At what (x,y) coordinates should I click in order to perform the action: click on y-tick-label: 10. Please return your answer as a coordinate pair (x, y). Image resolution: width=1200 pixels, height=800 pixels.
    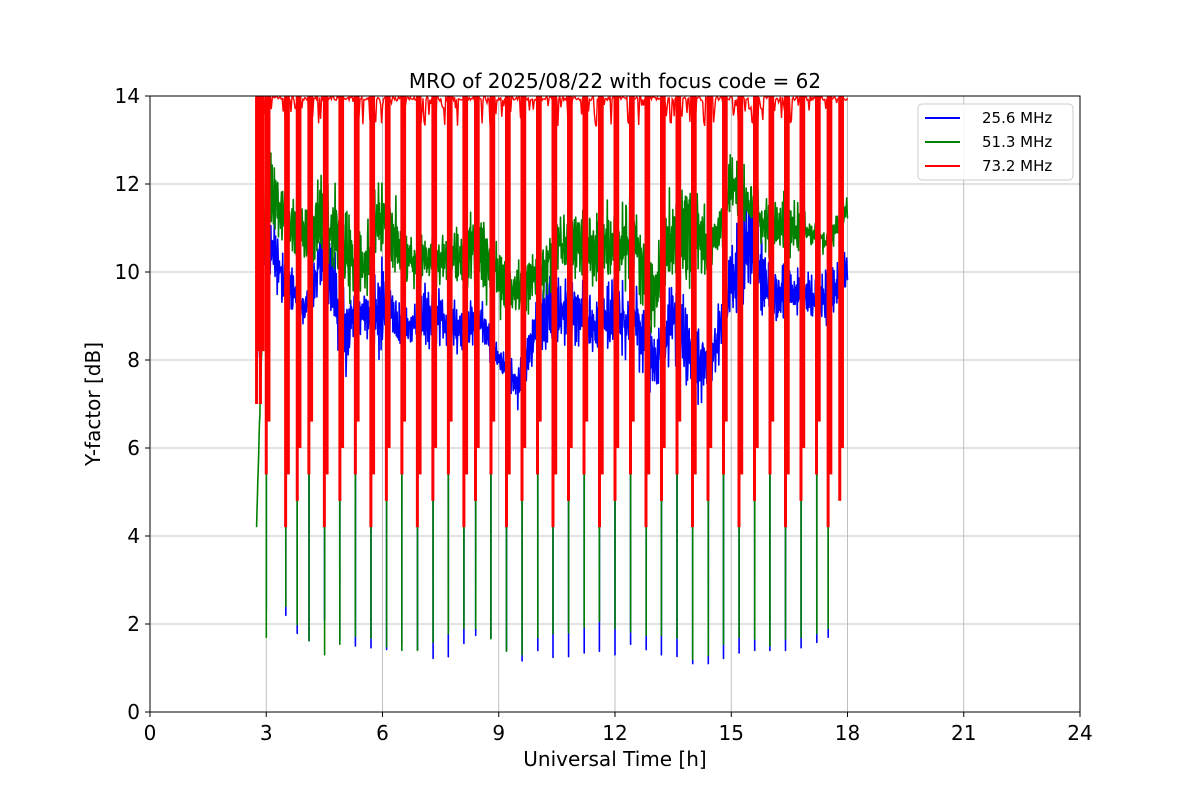
    Looking at the image, I should click on (127, 272).